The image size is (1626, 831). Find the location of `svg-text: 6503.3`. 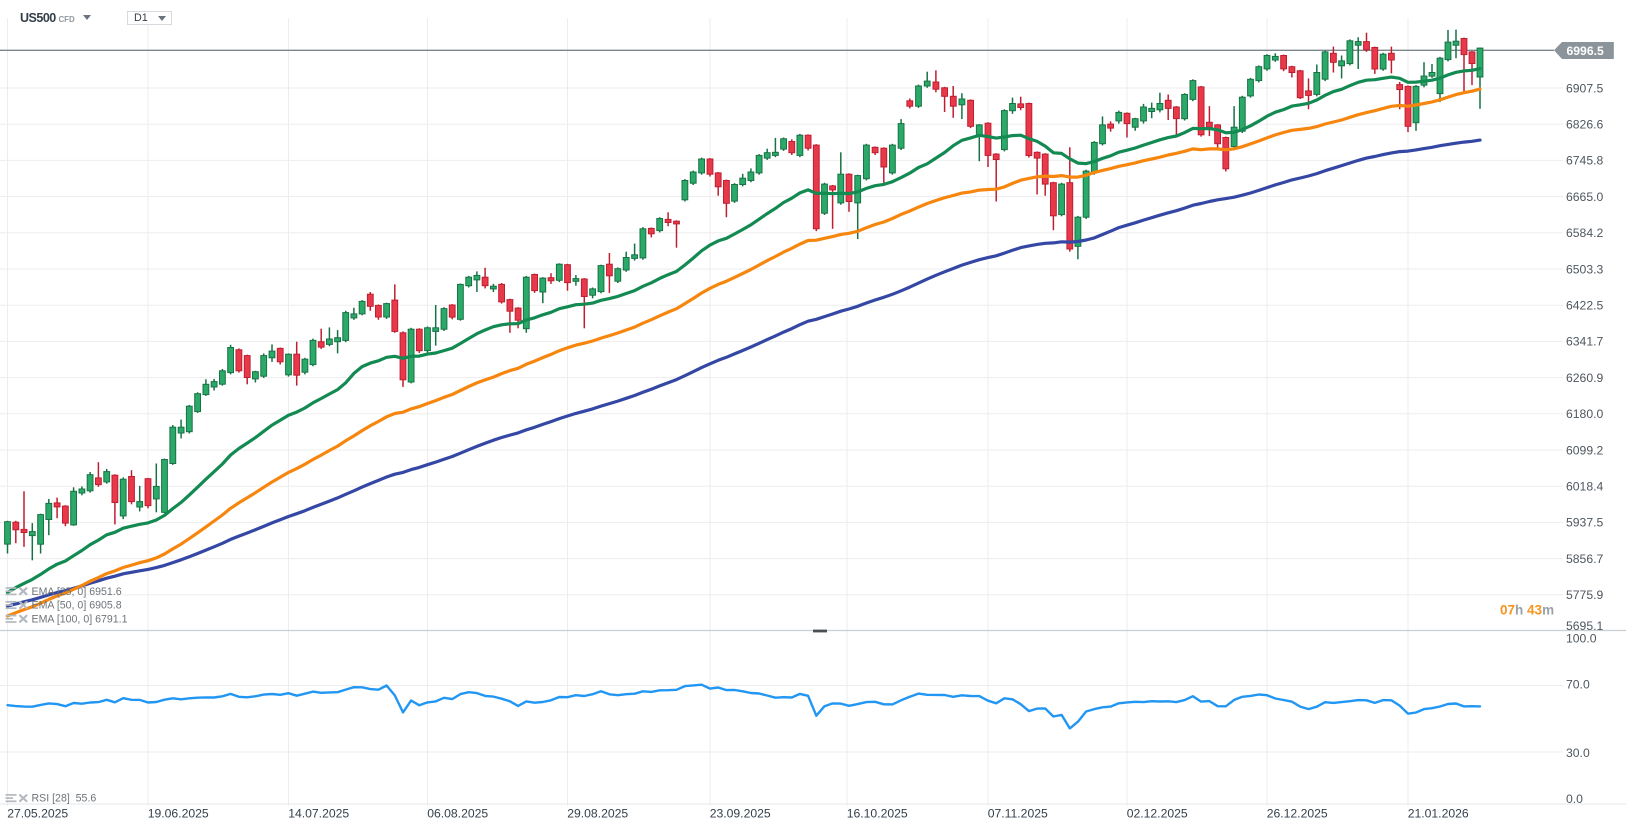

svg-text: 6503.3 is located at coordinates (1584, 269).